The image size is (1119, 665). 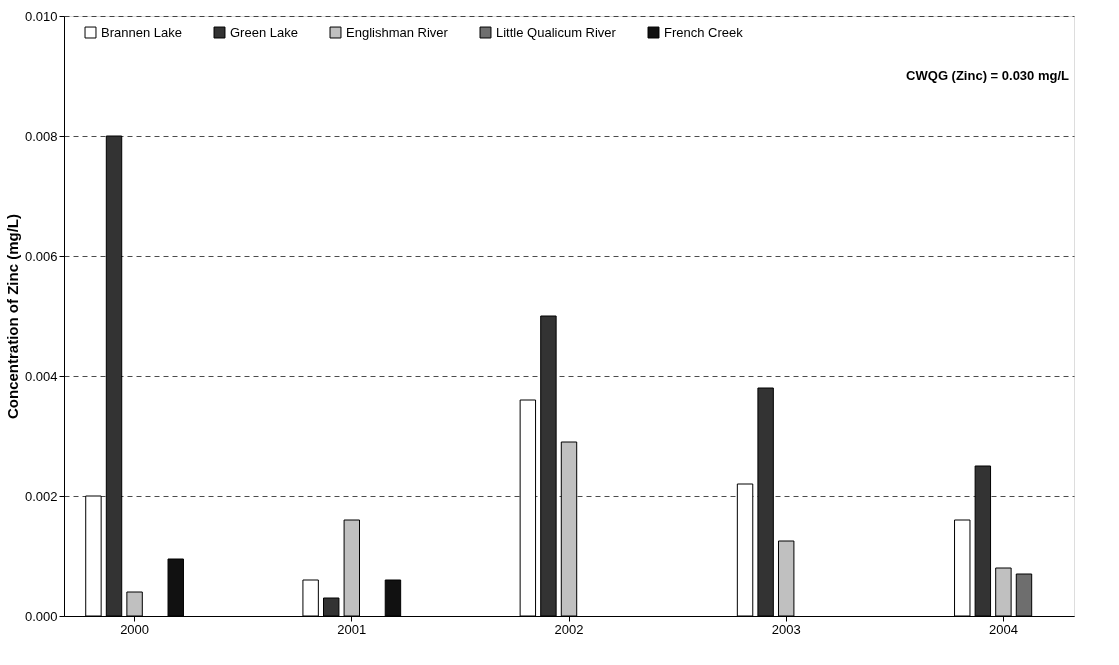 What do you see at coordinates (41, 256) in the screenshot?
I see `y-tick-label: 0.006` at bounding box center [41, 256].